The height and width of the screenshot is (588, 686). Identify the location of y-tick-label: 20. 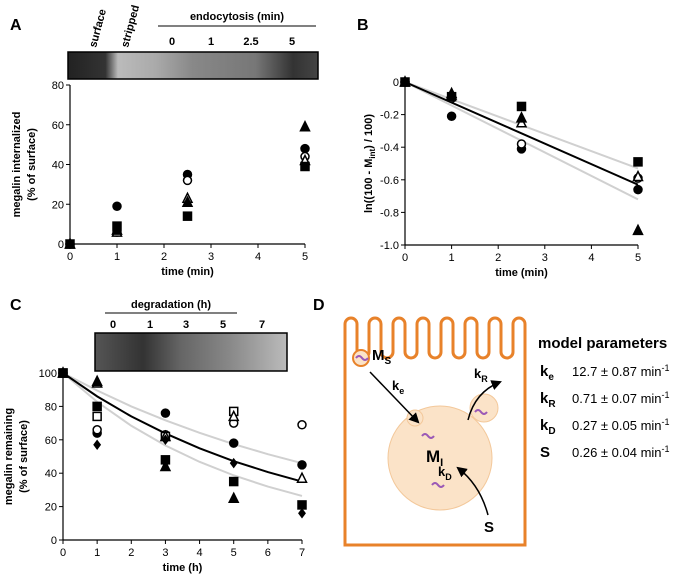
(51, 508).